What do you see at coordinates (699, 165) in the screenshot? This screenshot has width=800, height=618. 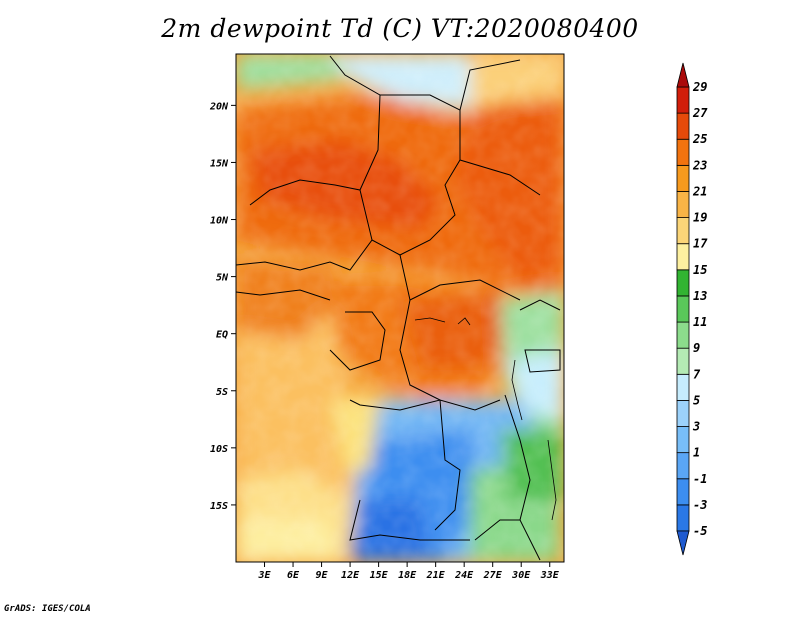 I see `colorbar-label: 23` at bounding box center [699, 165].